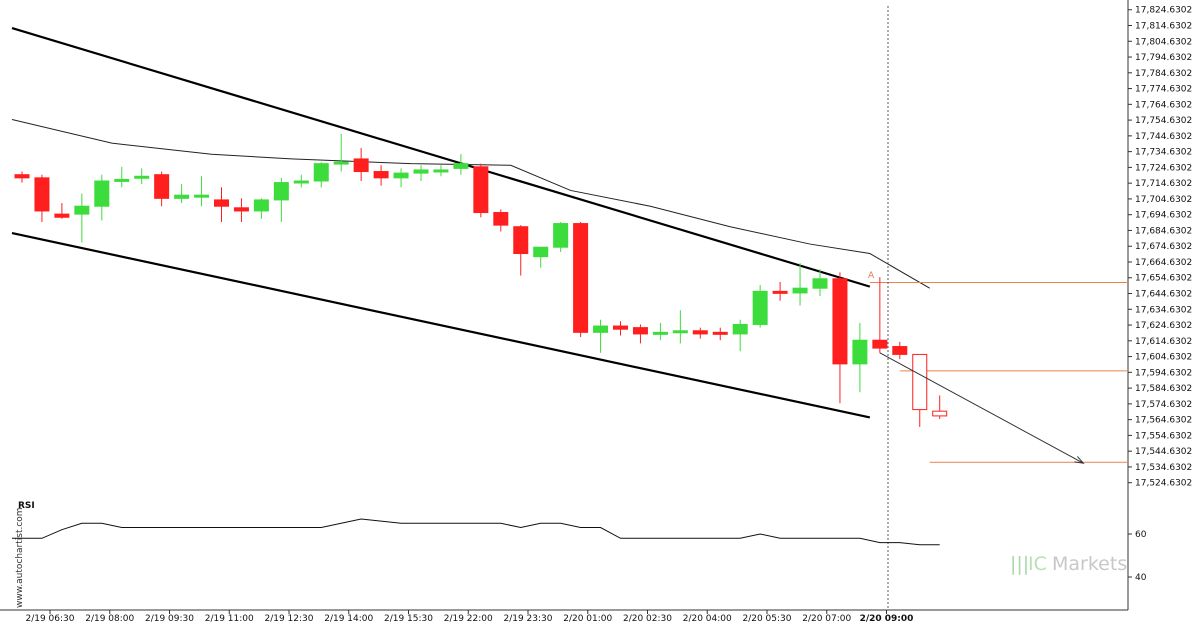 This screenshot has height=630, width=1200. What do you see at coordinates (1163, 436) in the screenshot?
I see `price-tick-label: 17,554.6302` at bounding box center [1163, 436].